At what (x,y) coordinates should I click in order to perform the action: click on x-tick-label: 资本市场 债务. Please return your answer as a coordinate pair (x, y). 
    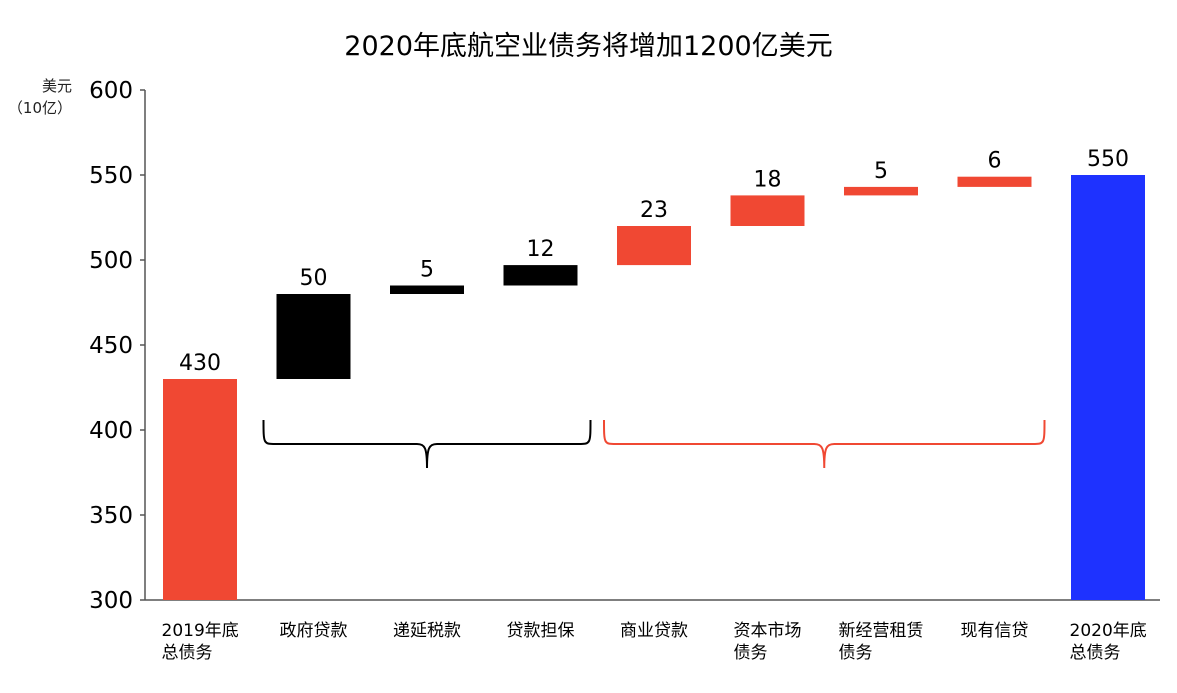
    Looking at the image, I should click on (767, 642).